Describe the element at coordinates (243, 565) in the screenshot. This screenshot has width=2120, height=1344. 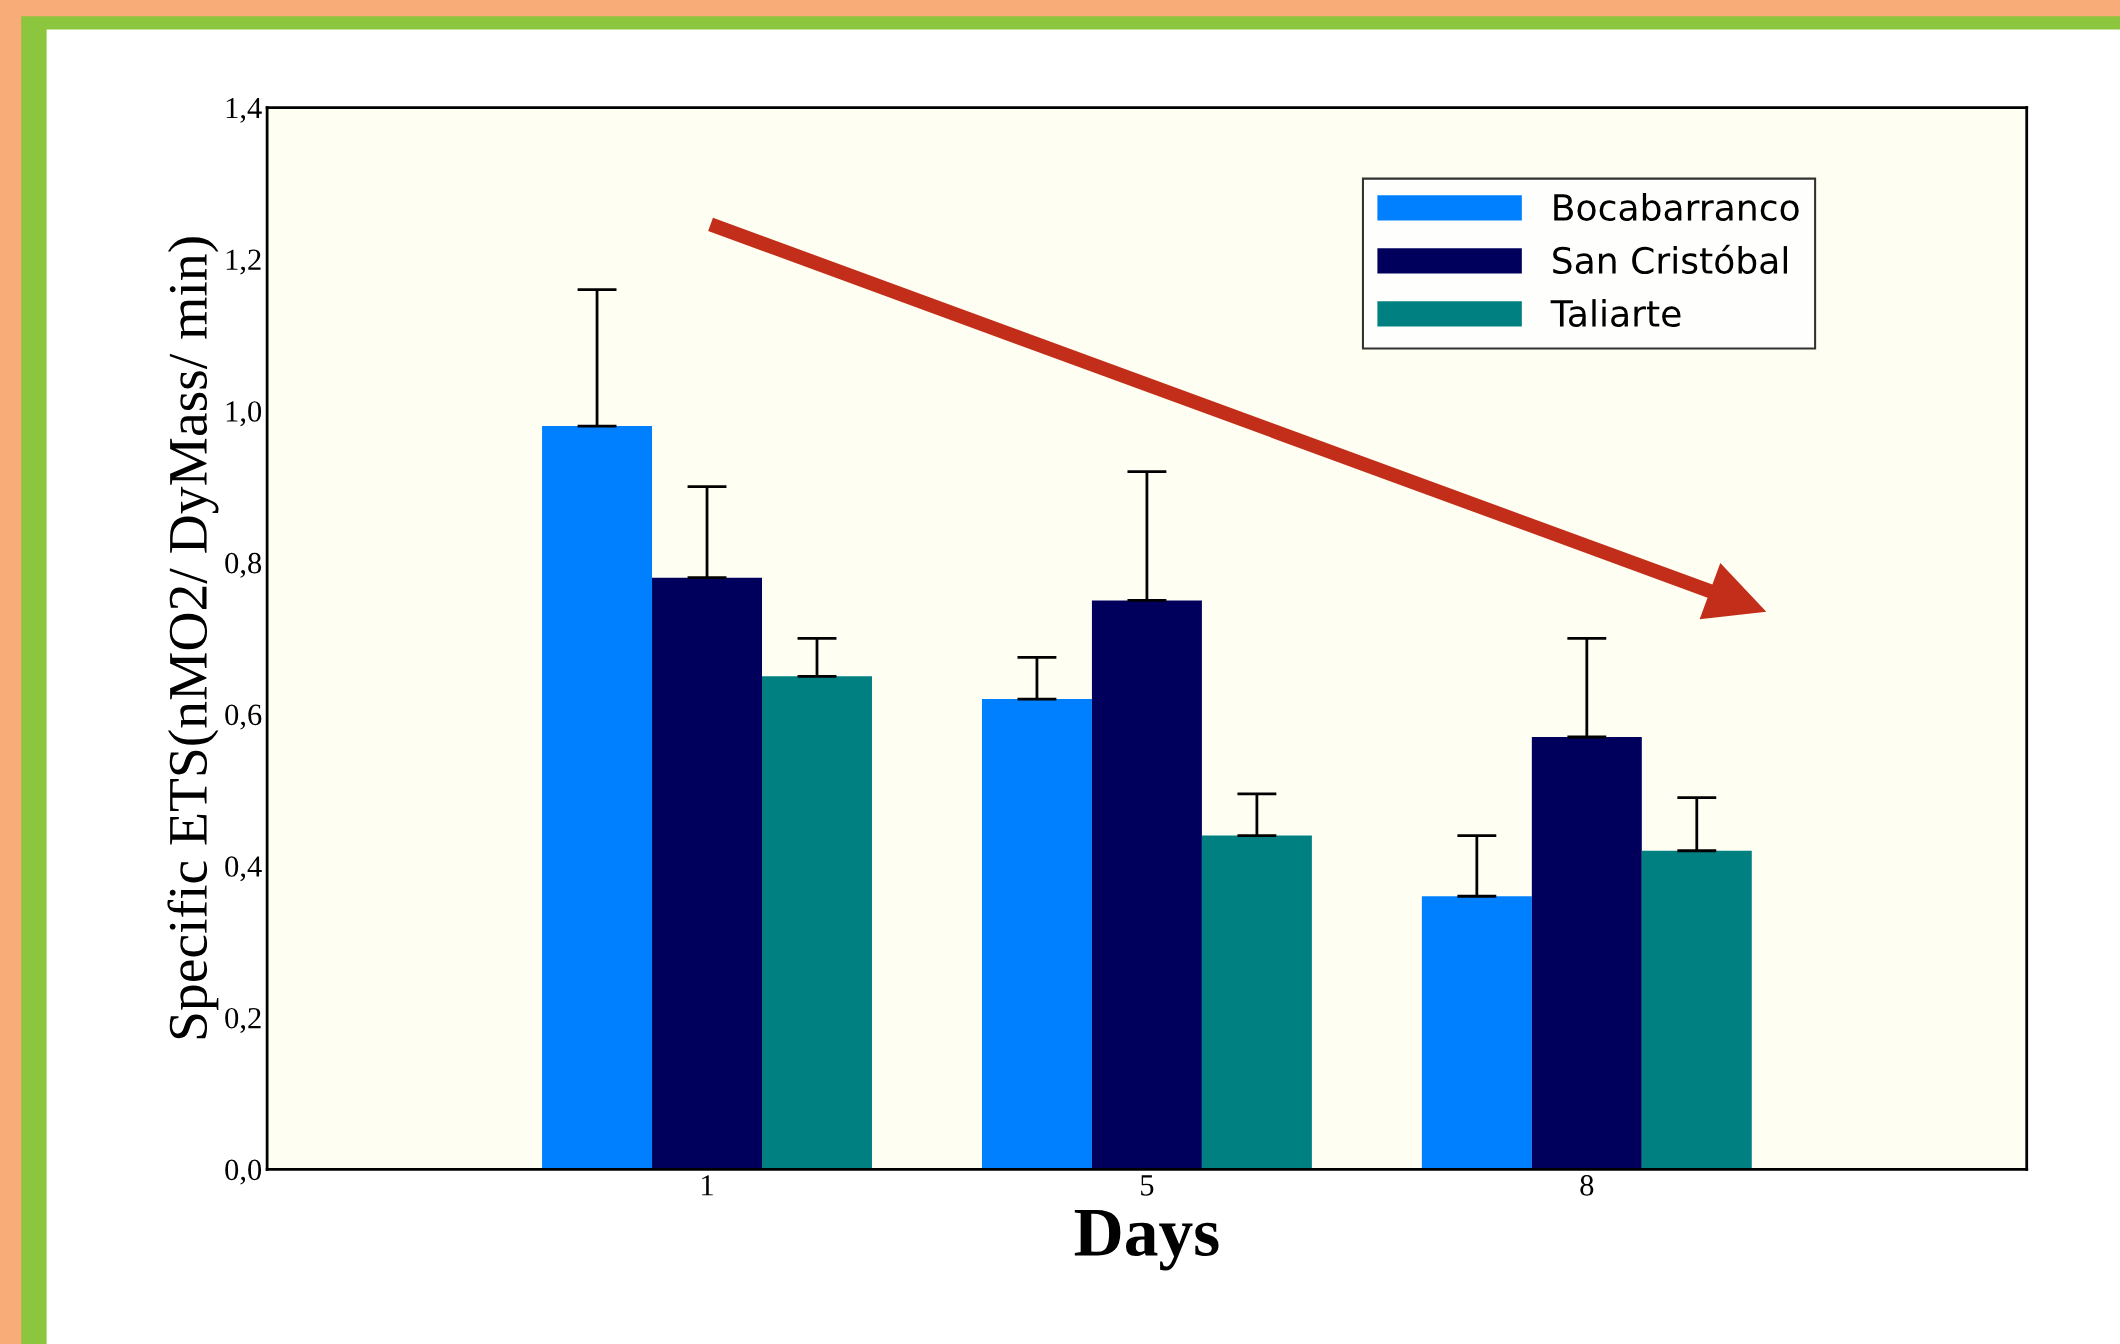
I see `y-tick-label: 0,8` at that location.